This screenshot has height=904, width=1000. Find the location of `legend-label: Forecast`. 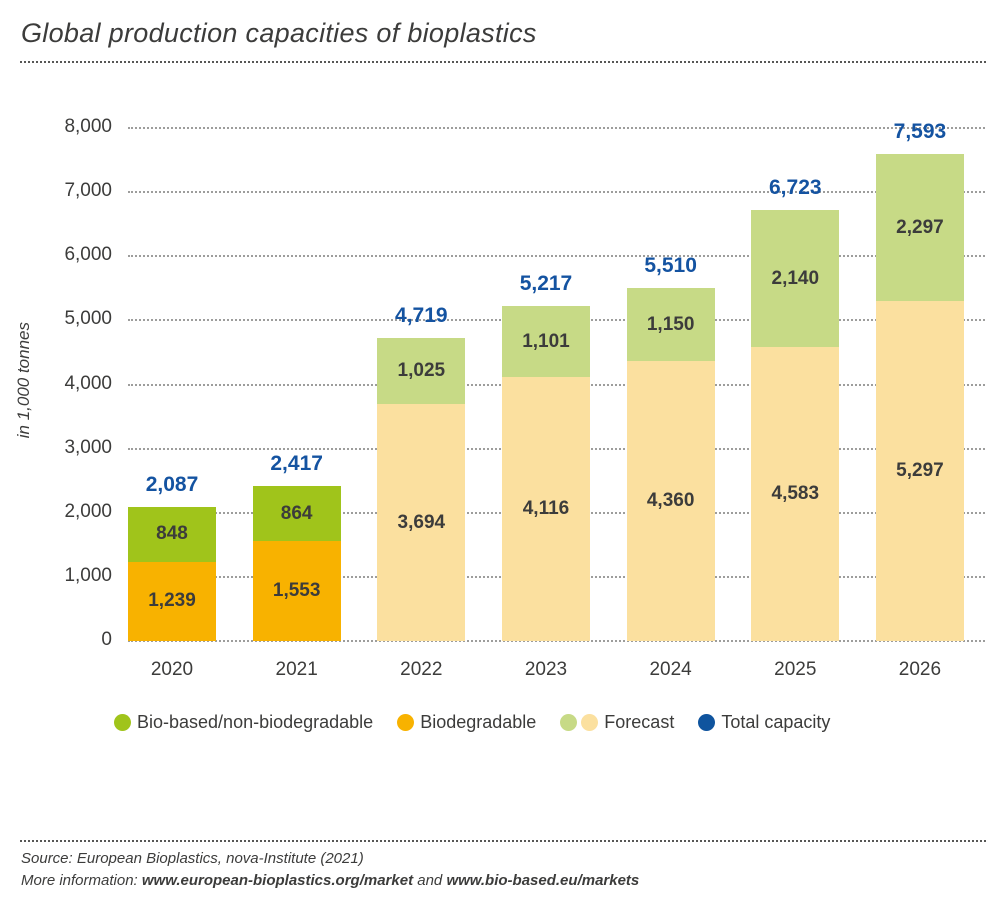

legend-label: Forecast is located at coordinates (639, 722).